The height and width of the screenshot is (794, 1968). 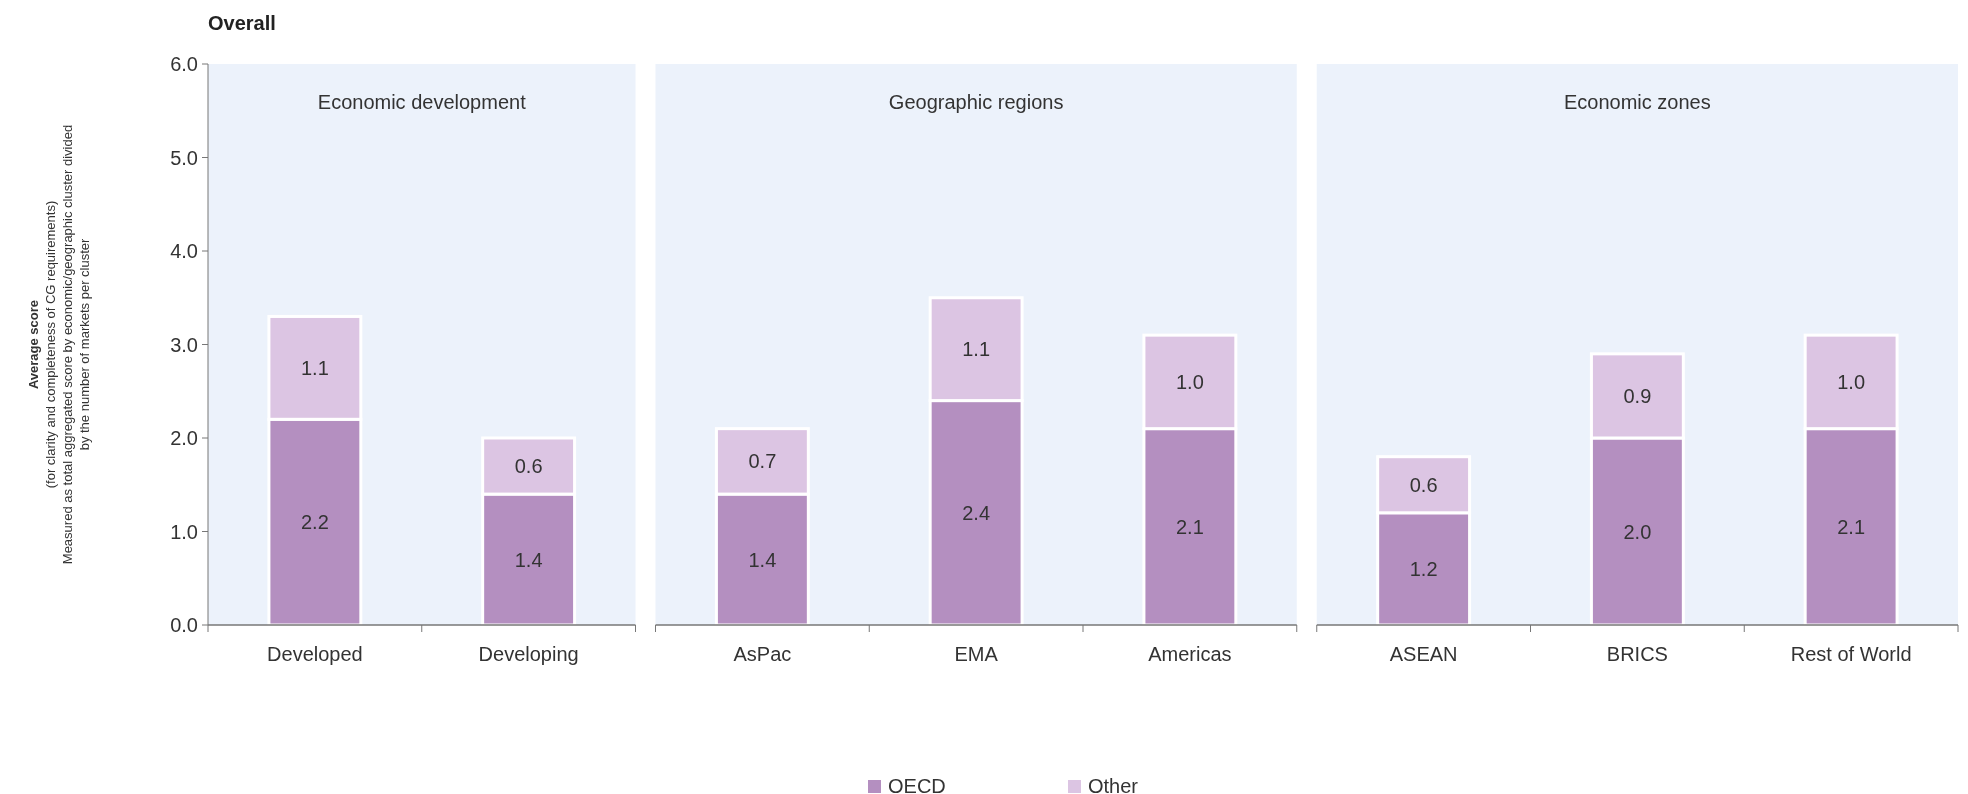 I want to click on data-label: 2.0, so click(x=1637, y=531).